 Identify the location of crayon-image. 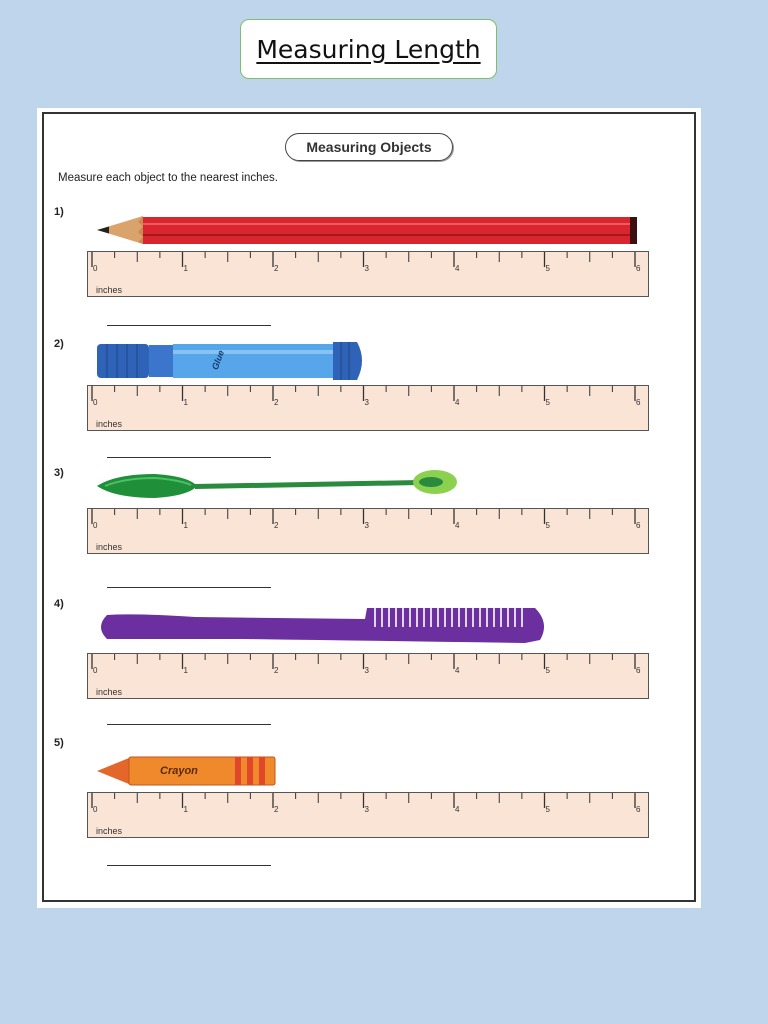
(186, 771).